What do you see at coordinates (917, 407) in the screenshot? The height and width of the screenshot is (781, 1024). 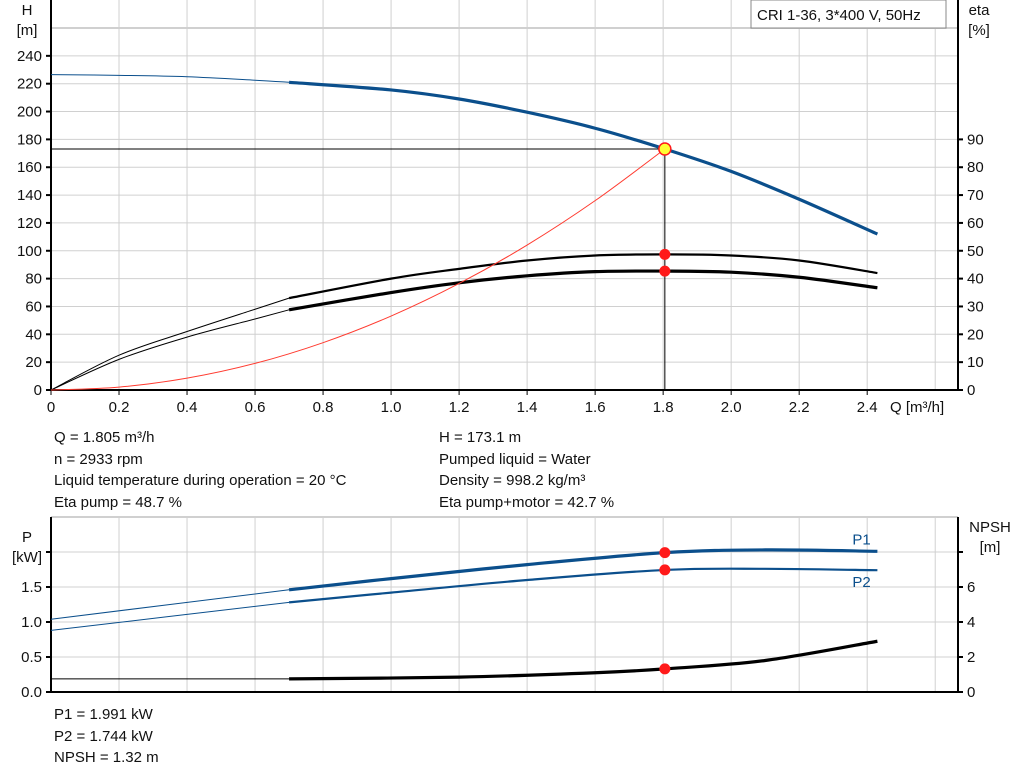 I see `x-axis-label: Q [m³/h]` at bounding box center [917, 407].